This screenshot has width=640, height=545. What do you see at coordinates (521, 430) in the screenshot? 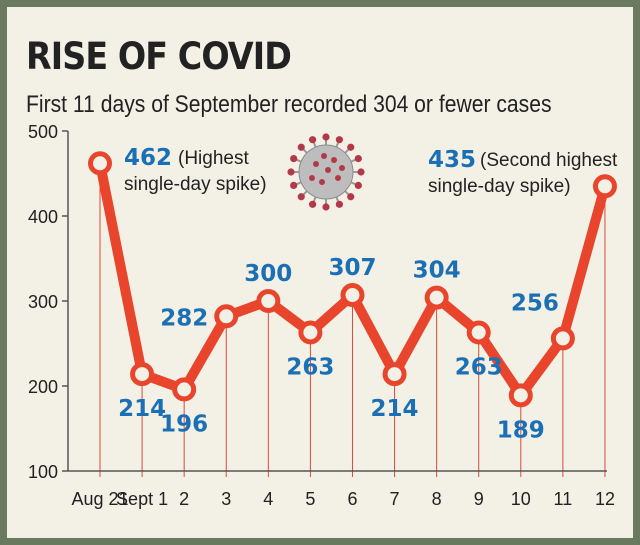
I see `data-label-10: 189` at bounding box center [521, 430].